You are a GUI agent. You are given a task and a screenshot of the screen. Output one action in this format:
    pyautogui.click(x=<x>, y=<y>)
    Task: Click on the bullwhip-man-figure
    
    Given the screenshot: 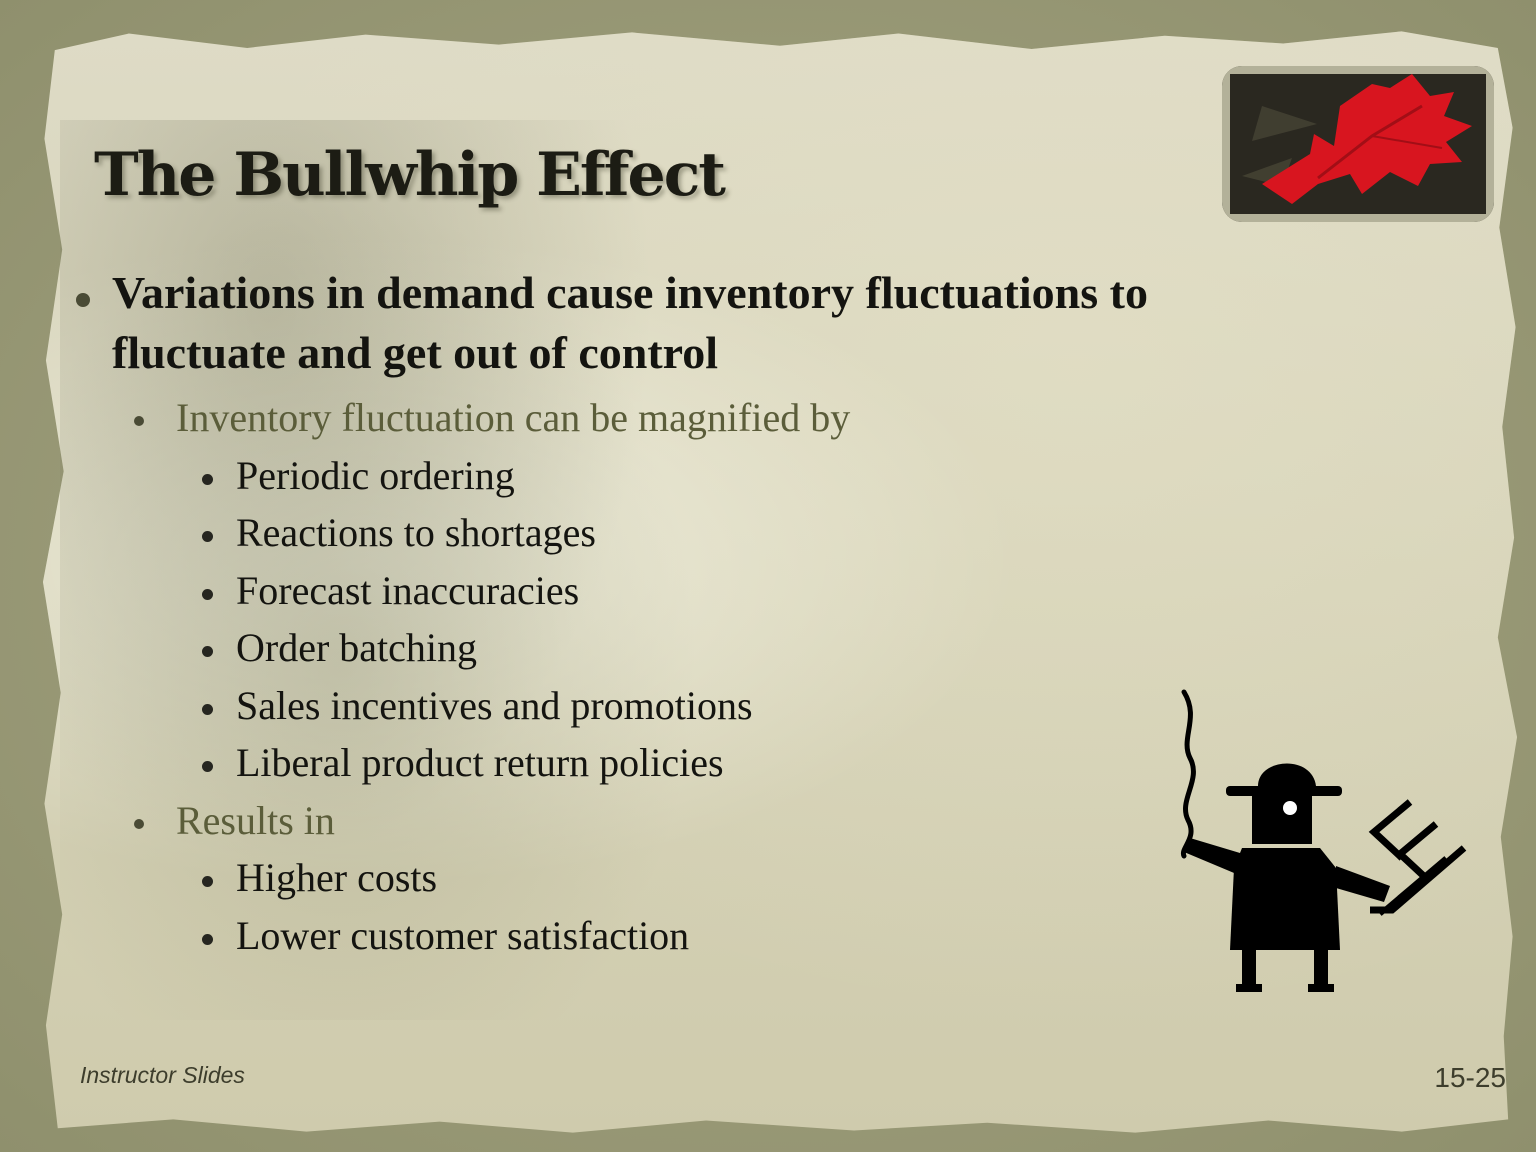 What is the action you would take?
    pyautogui.click(x=1320, y=843)
    